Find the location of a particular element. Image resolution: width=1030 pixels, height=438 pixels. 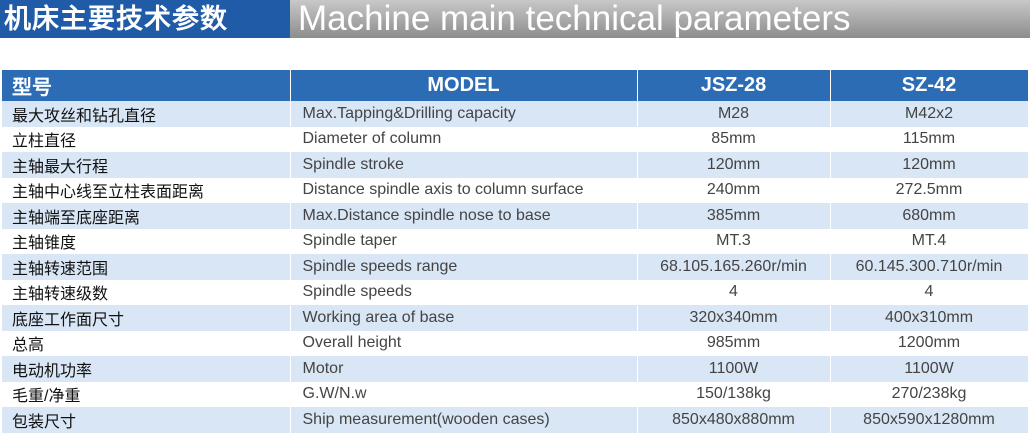

cell: Spindle stroke is located at coordinates (464, 165).